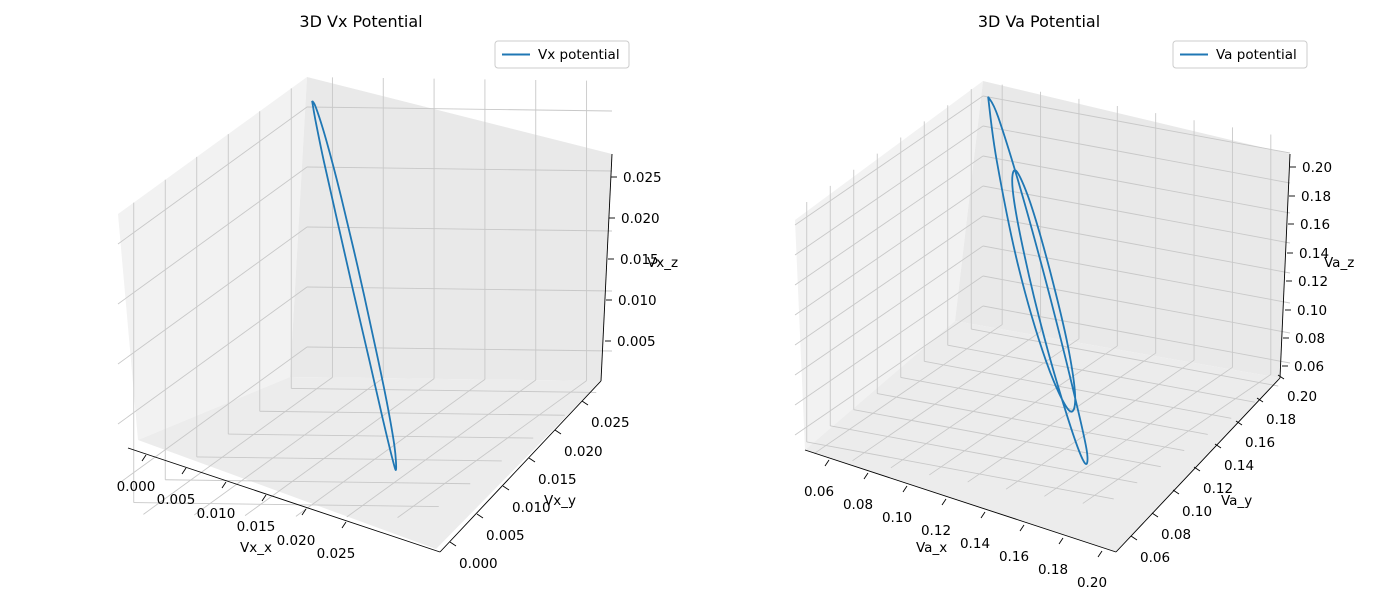 The image size is (1400, 600). I want to click on z-axis-label: Vx_z, so click(662, 263).